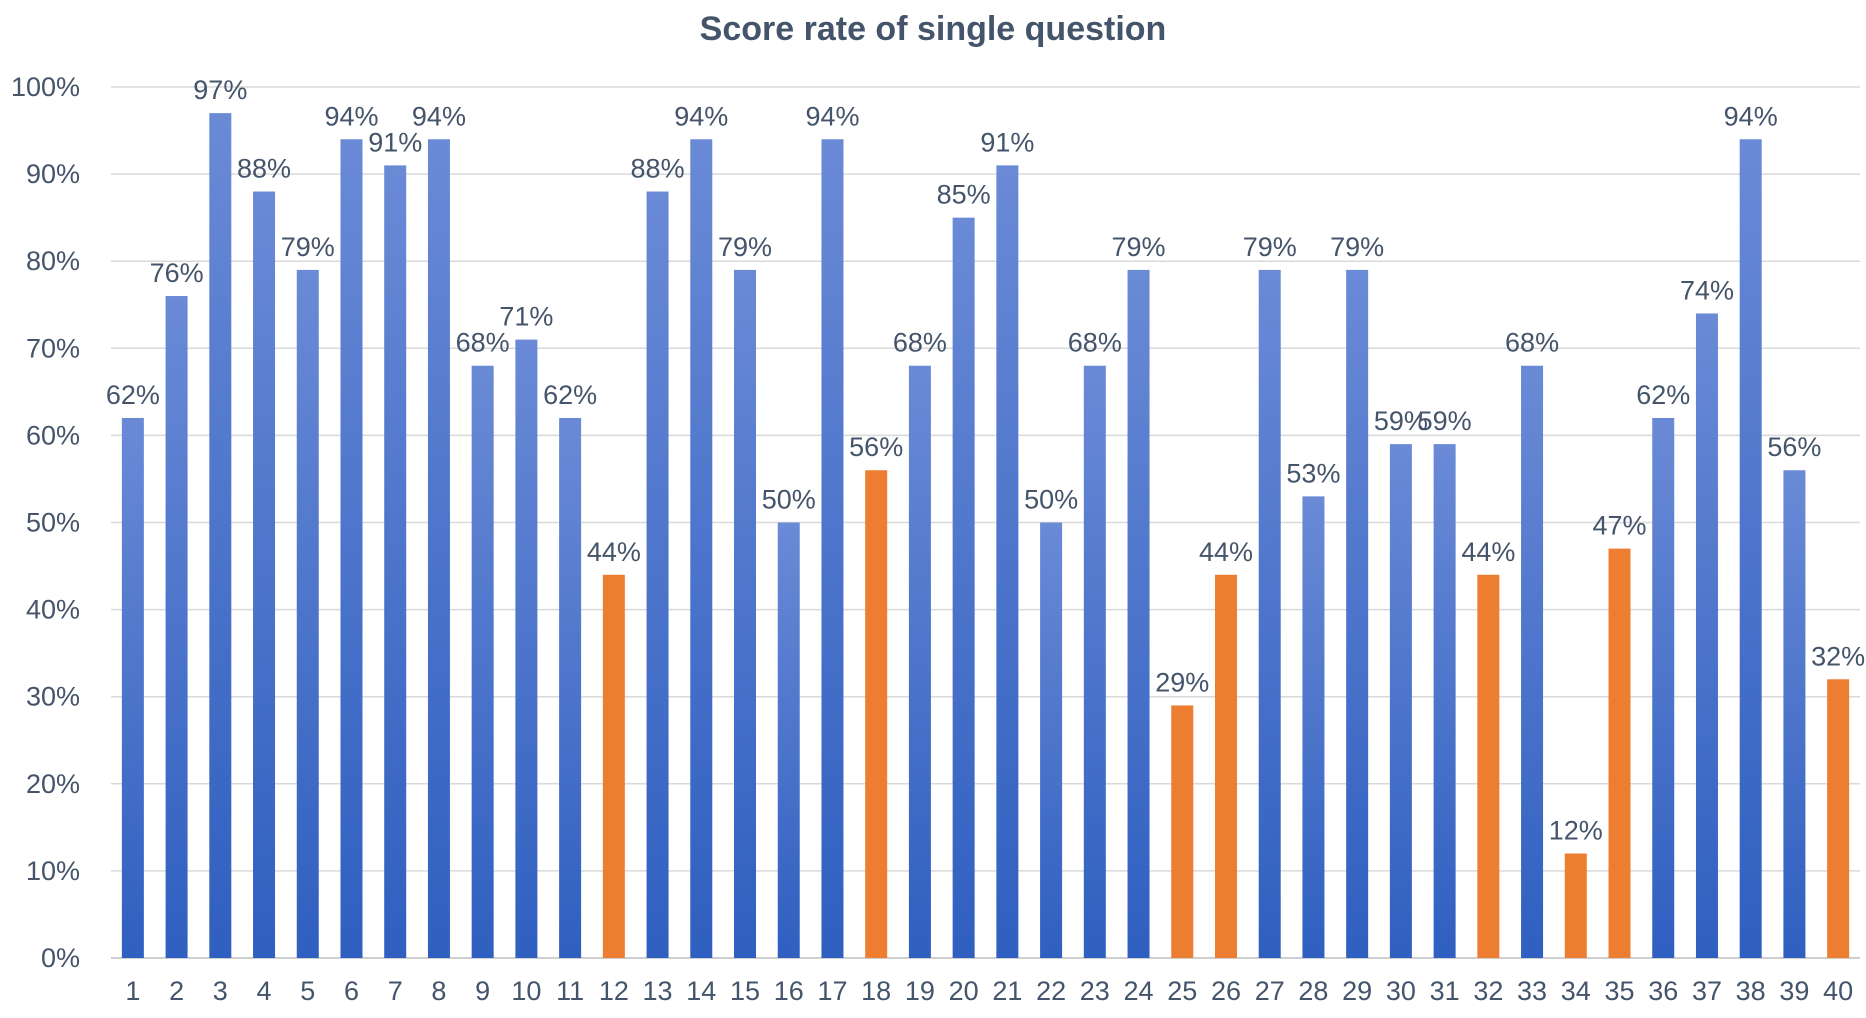  What do you see at coordinates (53, 784) in the screenshot?
I see `y-tick-label: 20%` at bounding box center [53, 784].